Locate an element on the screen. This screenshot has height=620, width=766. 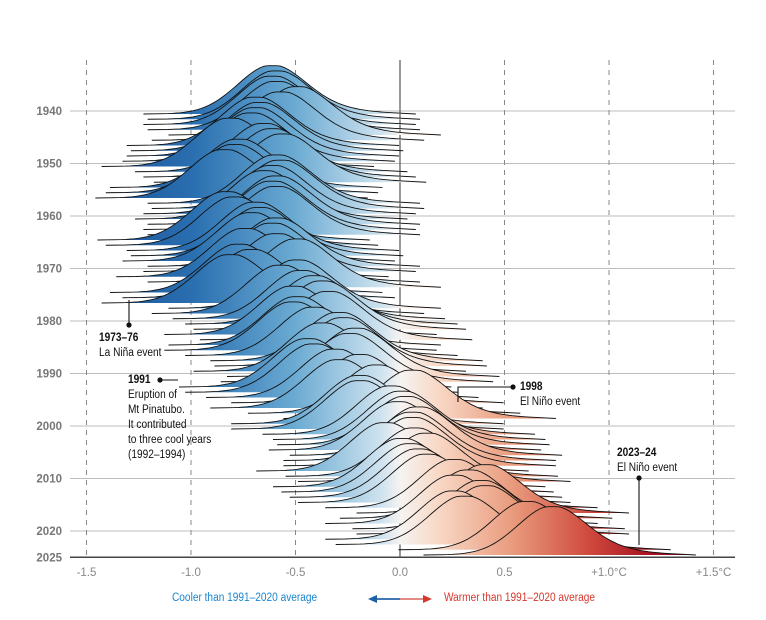
ridge-1979 is located at coordinates (309, 294).